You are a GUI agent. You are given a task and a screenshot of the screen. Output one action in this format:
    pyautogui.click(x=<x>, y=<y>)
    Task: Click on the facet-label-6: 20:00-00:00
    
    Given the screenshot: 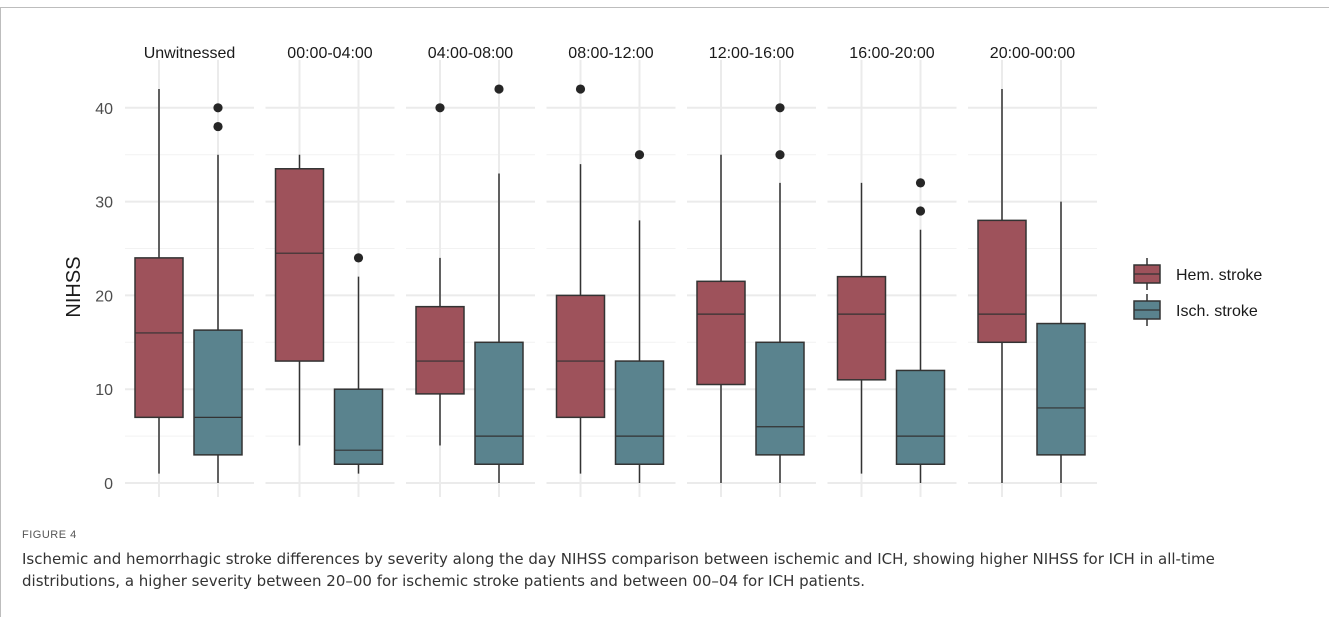 What is the action you would take?
    pyautogui.click(x=1033, y=53)
    